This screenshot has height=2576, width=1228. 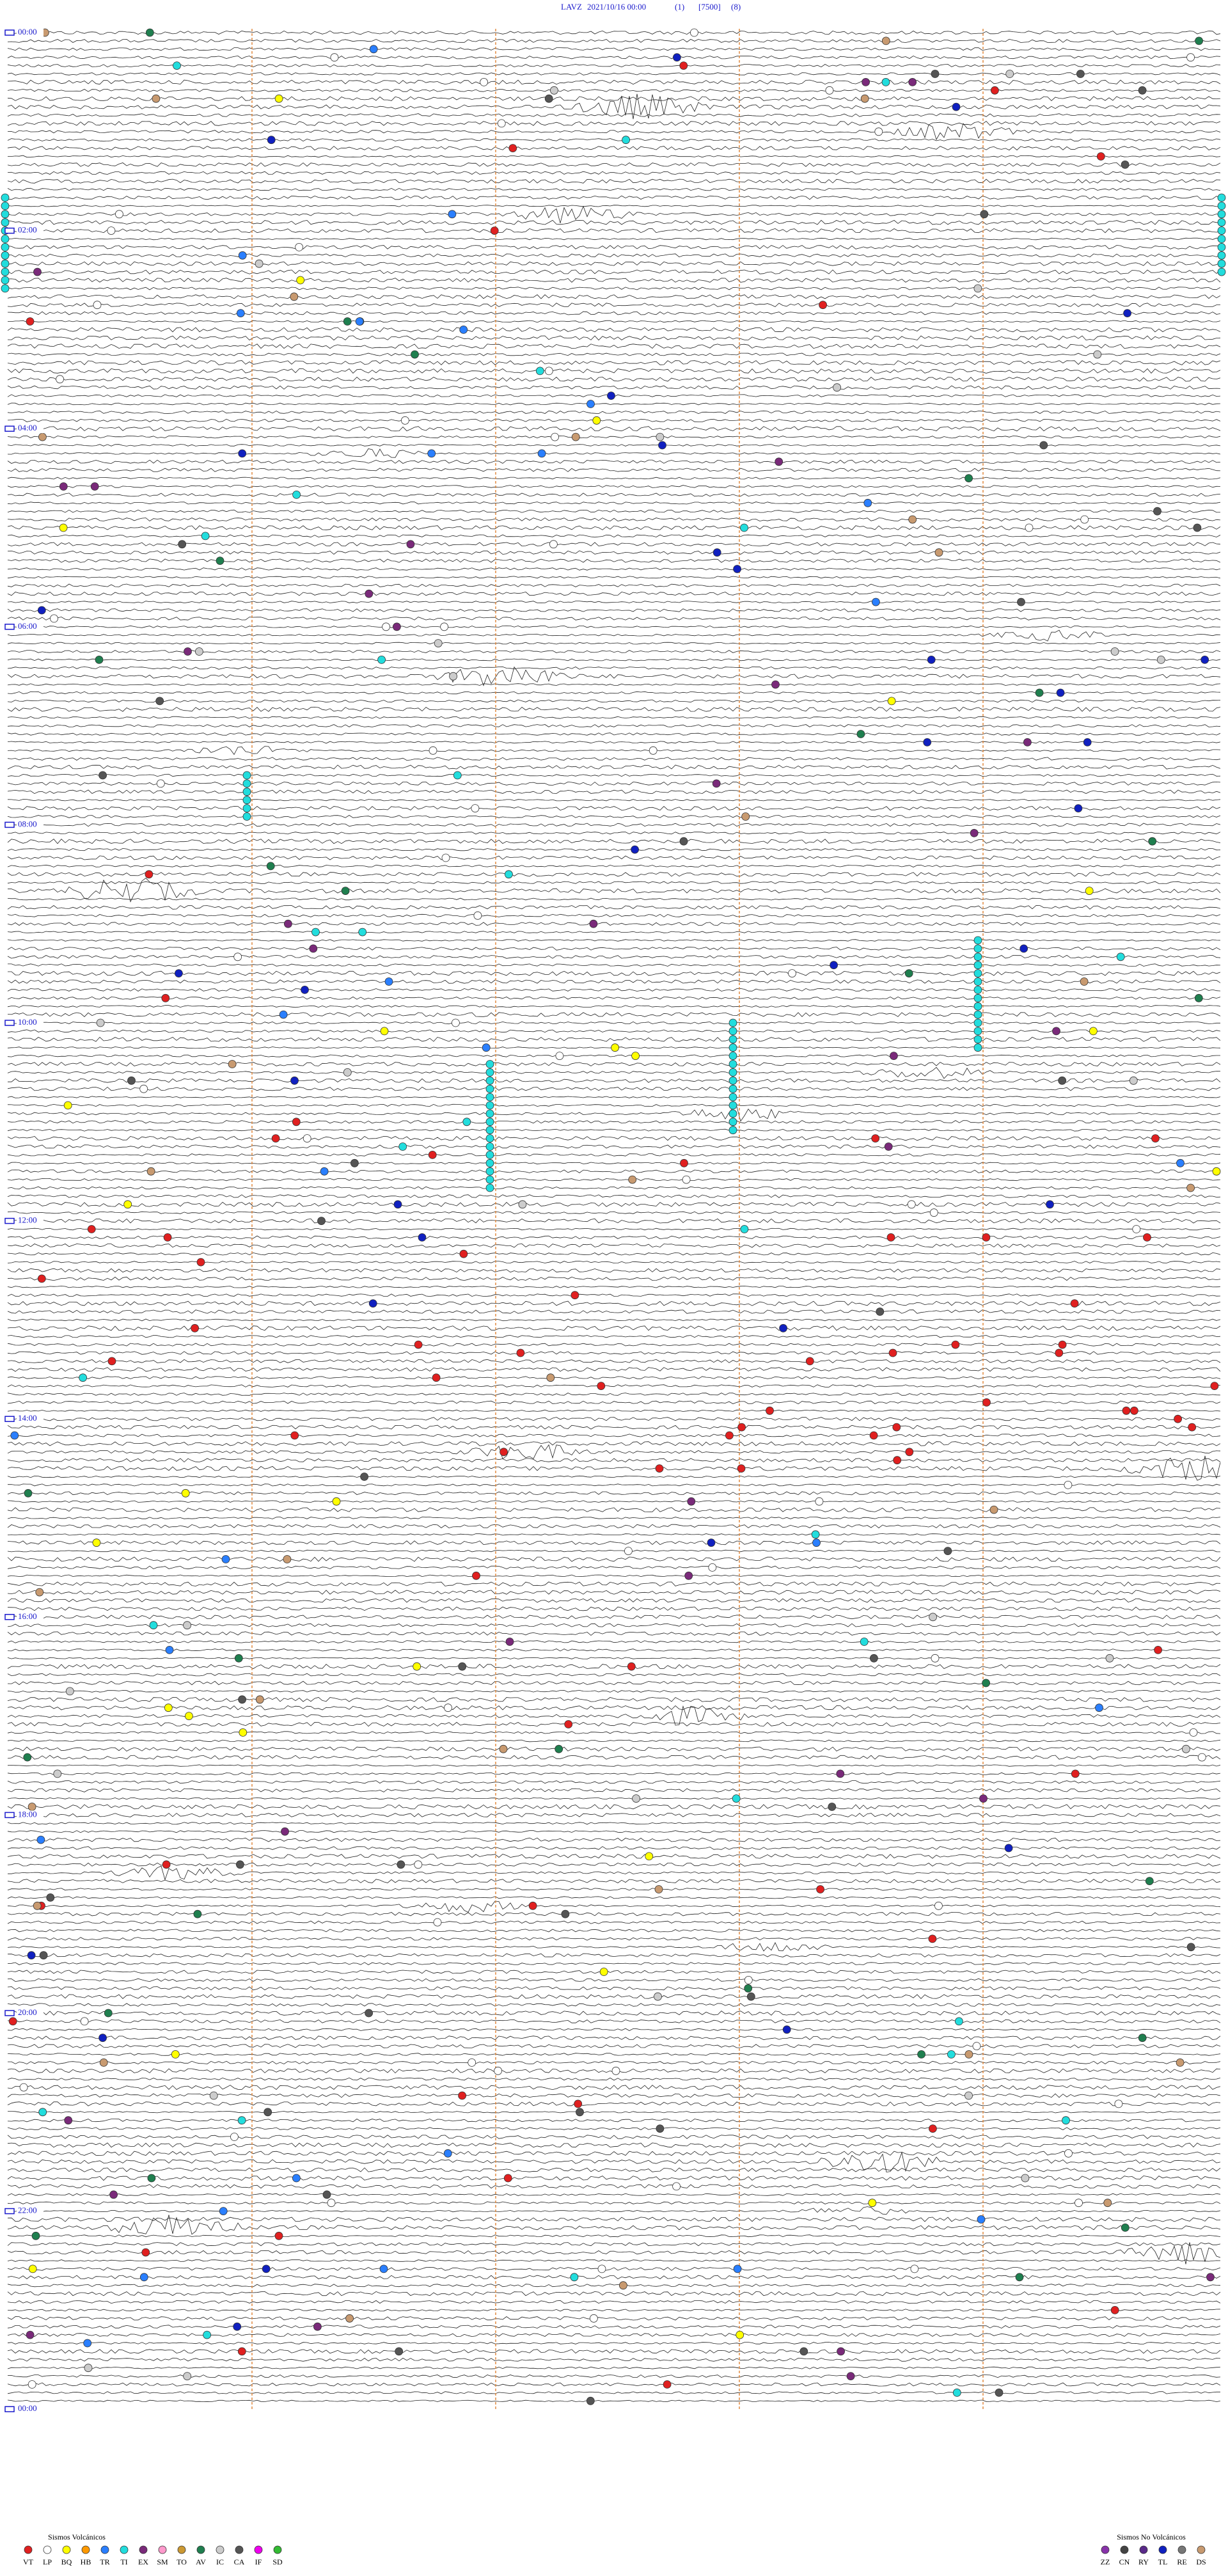 I want to click on hour-label-bg, so click(x=30, y=2211).